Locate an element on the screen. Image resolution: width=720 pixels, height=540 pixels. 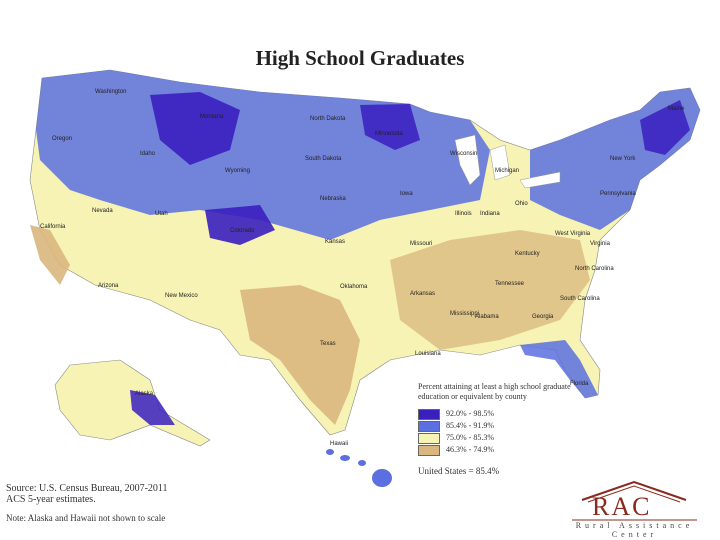
source-line-1: Source: U.S. Census Bureau, 2007-2011 is located at coordinates (87, 488).